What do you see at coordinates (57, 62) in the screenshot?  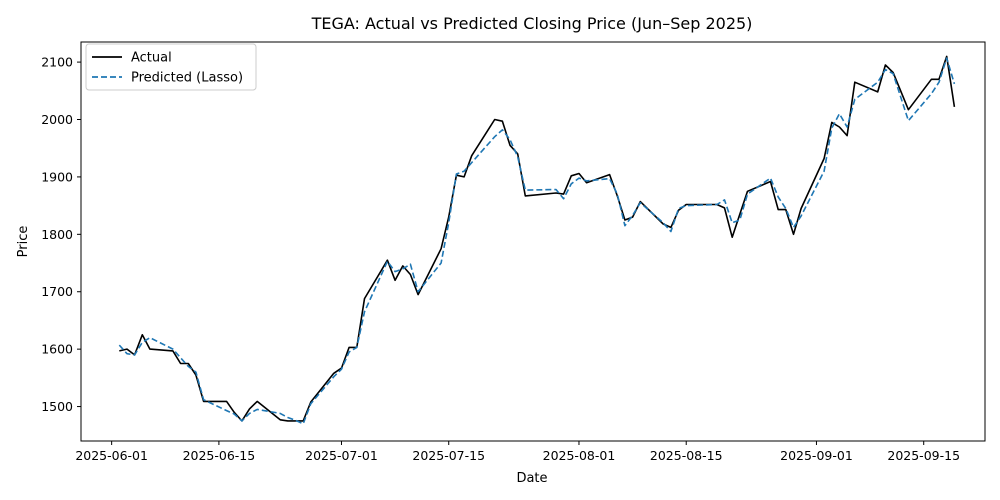 I see `y-tick-label: 2100` at bounding box center [57, 62].